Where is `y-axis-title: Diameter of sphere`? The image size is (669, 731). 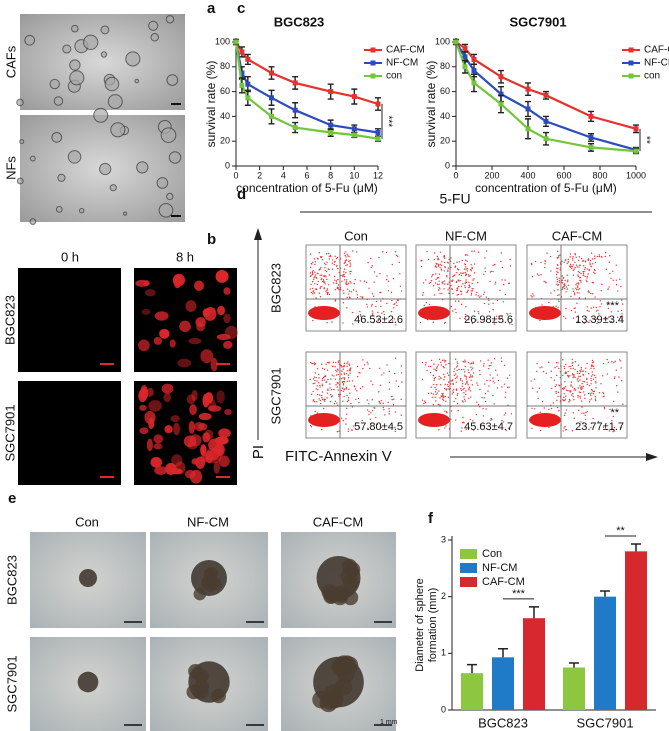
y-axis-title: Diameter of sphere is located at coordinates (420, 625).